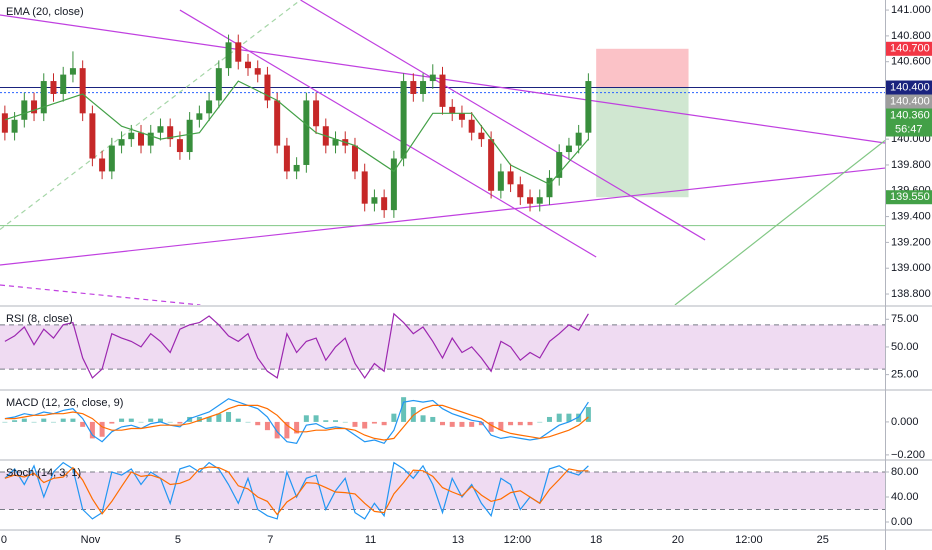  Describe the element at coordinates (908, 455) in the screenshot. I see `y-tick-label: −0.200` at that location.